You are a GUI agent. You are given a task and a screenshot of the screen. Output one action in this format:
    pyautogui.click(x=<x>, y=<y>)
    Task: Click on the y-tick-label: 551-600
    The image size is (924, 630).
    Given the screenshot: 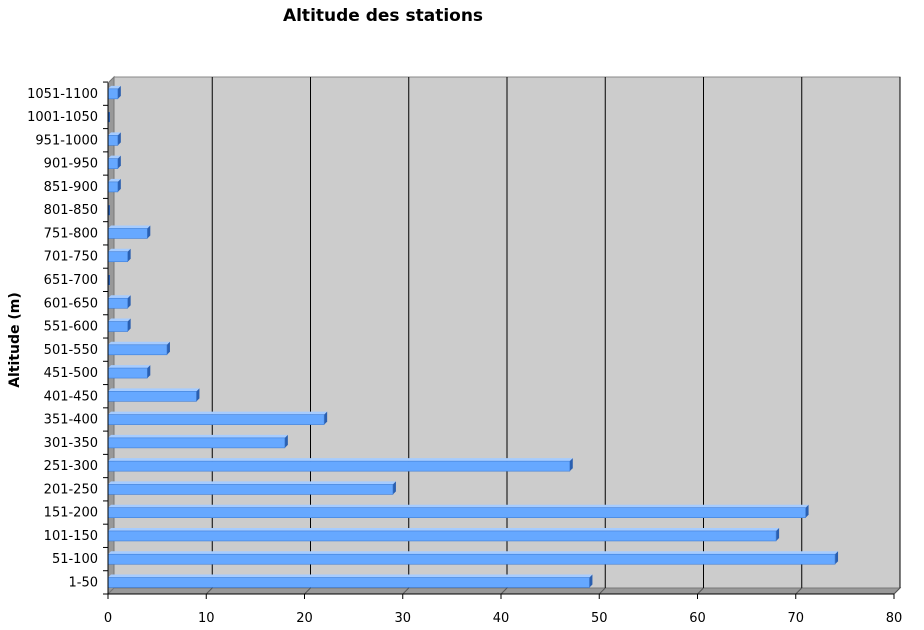 What is the action you would take?
    pyautogui.click(x=71, y=327)
    